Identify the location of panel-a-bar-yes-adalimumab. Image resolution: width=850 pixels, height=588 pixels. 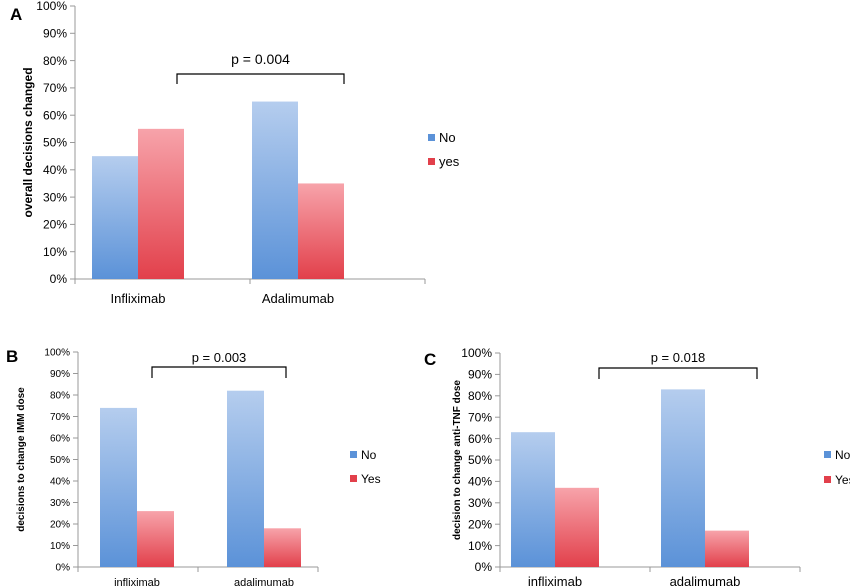
(321, 231).